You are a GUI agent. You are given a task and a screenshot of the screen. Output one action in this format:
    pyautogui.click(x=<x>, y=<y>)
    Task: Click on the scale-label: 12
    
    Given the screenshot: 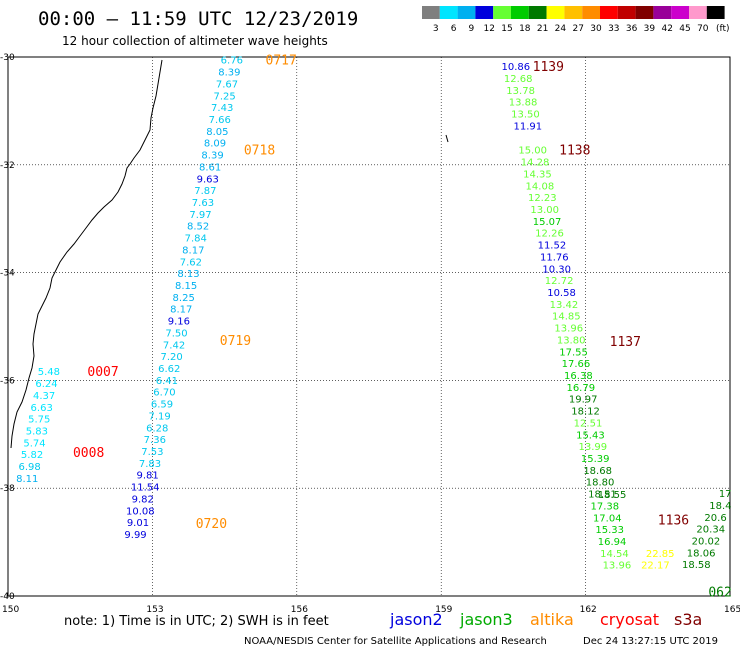 What is the action you would take?
    pyautogui.click(x=488, y=29)
    